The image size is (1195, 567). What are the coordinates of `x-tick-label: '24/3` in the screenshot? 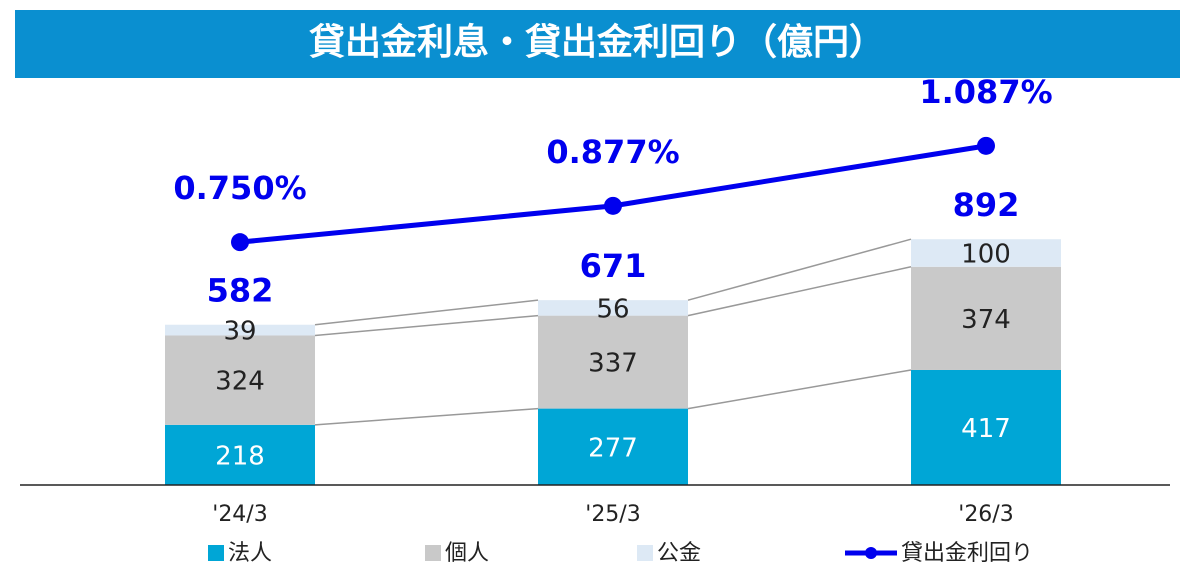 It's located at (239, 514).